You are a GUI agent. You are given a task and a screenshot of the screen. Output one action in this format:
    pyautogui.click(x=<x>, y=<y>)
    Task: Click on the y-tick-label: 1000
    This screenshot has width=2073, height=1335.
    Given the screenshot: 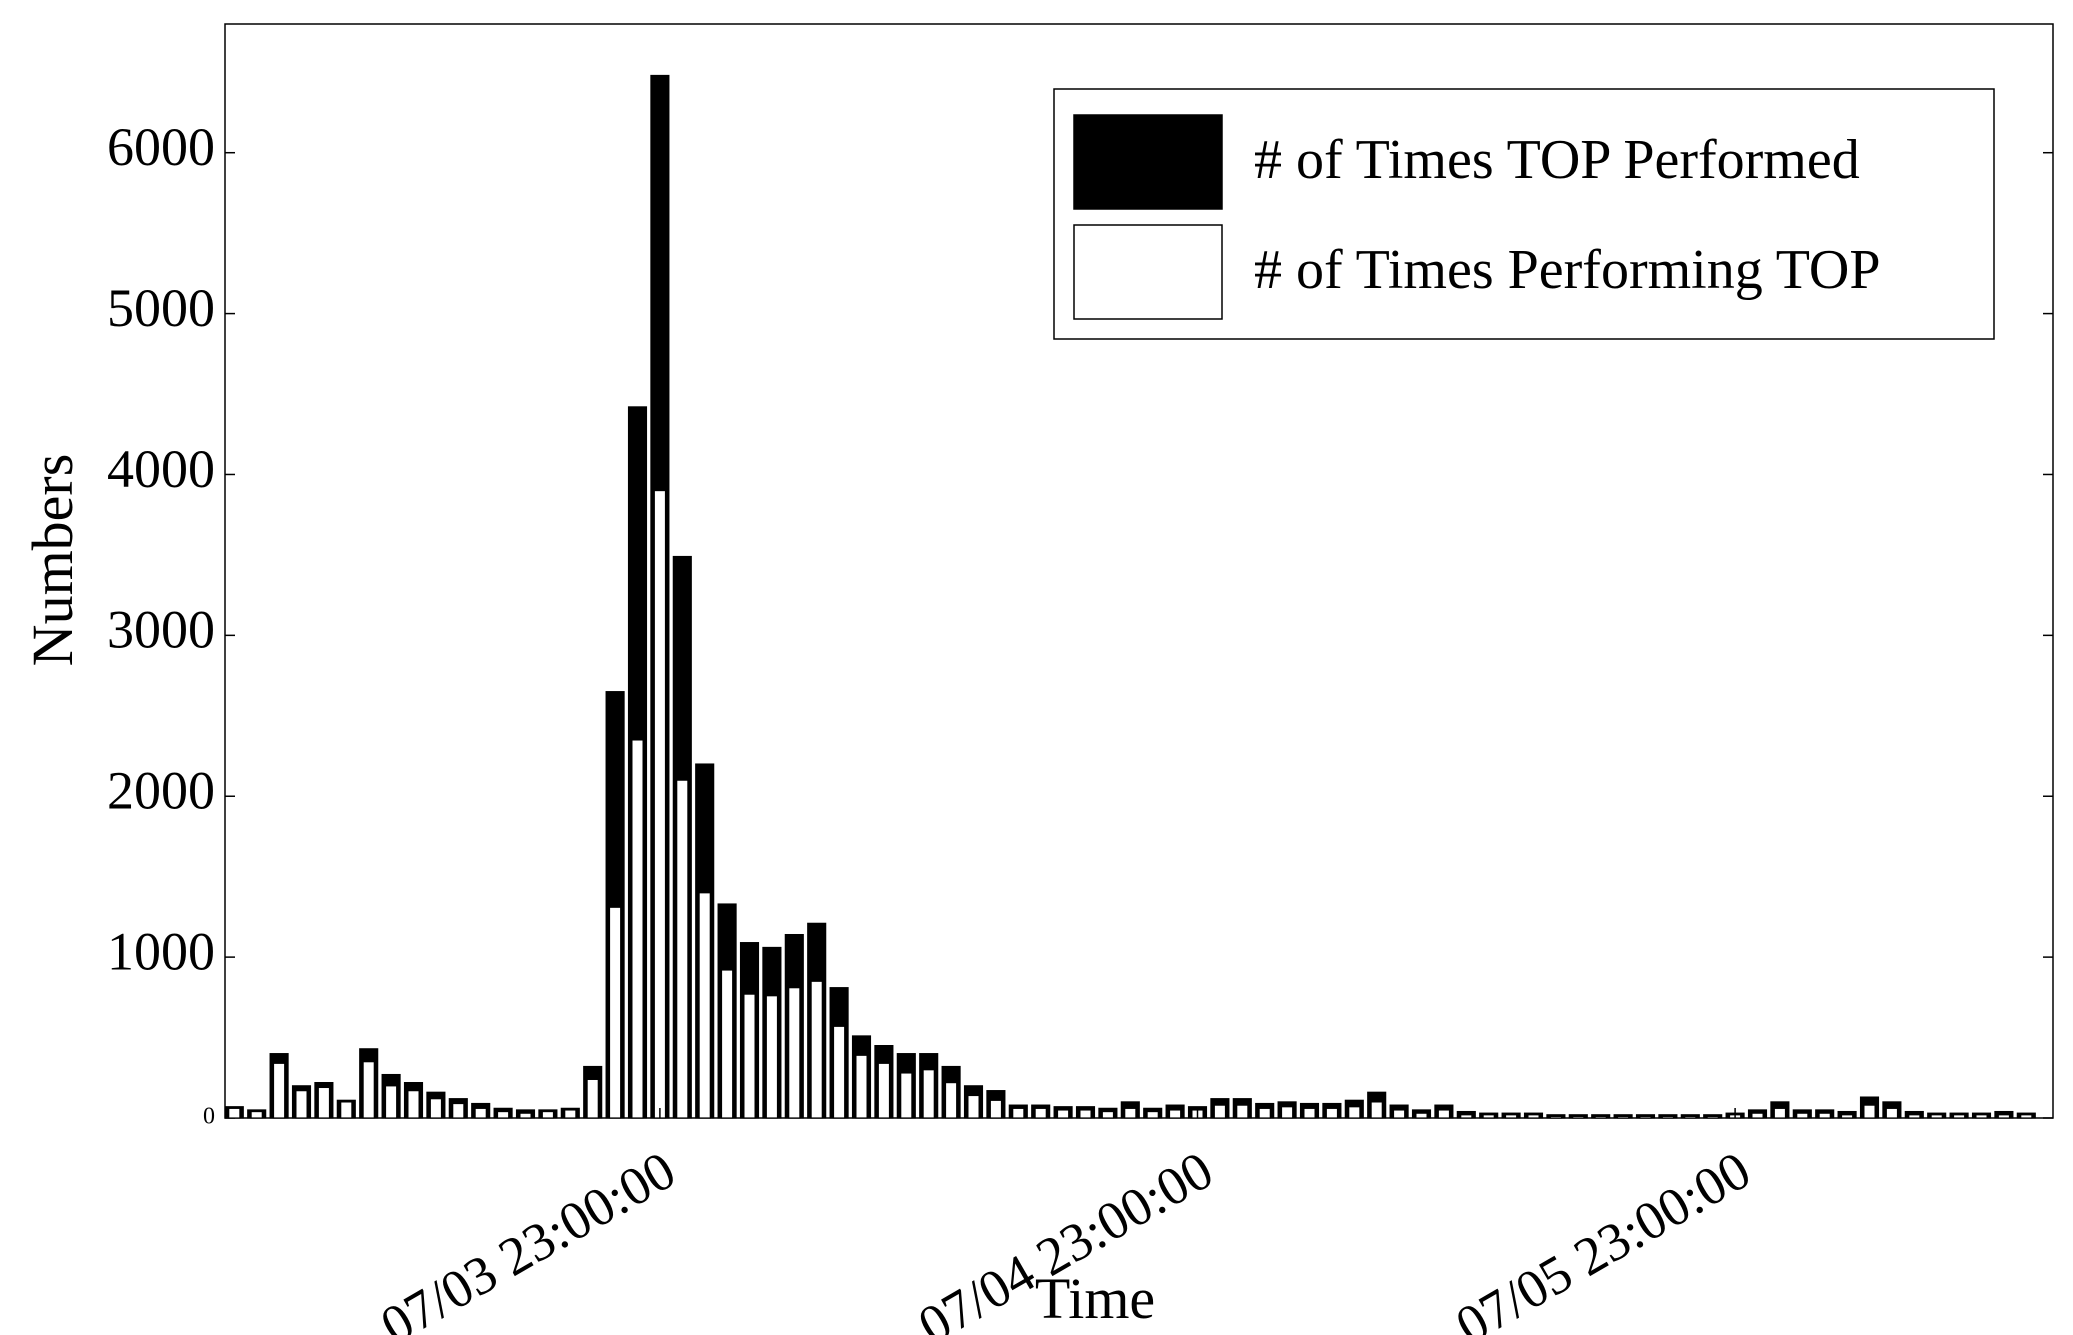 What is the action you would take?
    pyautogui.click(x=161, y=952)
    